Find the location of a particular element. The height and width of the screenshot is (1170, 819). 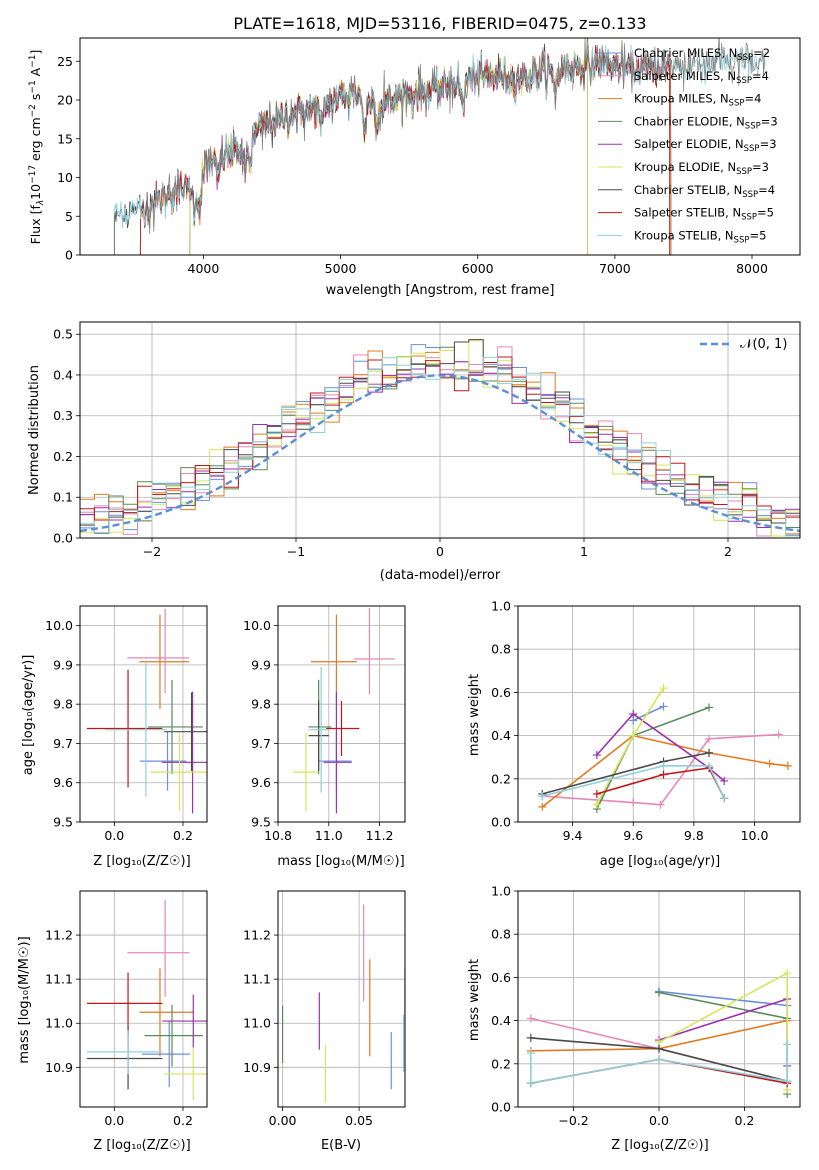

residuals-ytick-label: 0.0 is located at coordinates (63, 538).